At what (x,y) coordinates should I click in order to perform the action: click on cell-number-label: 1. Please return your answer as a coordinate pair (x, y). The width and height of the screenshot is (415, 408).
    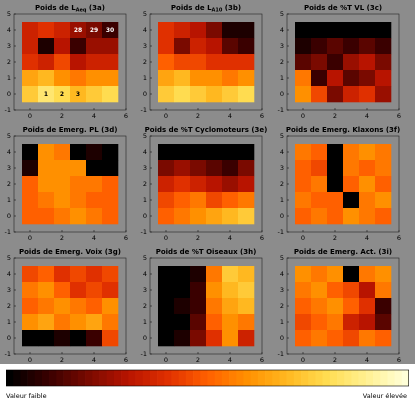
    Looking at the image, I should click on (46, 94).